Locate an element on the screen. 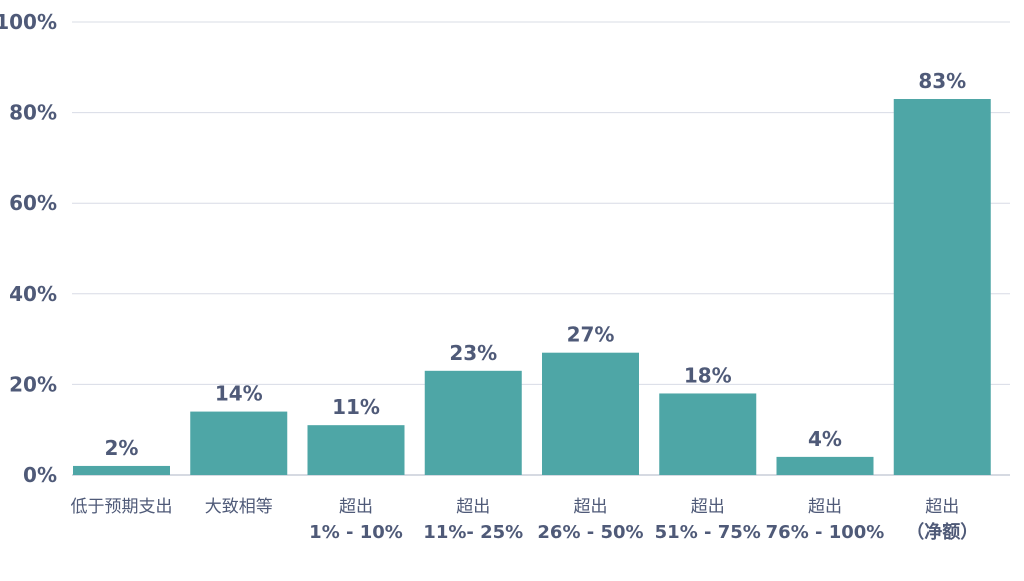 The width and height of the screenshot is (1024, 581). data-label: 83% is located at coordinates (942, 81).